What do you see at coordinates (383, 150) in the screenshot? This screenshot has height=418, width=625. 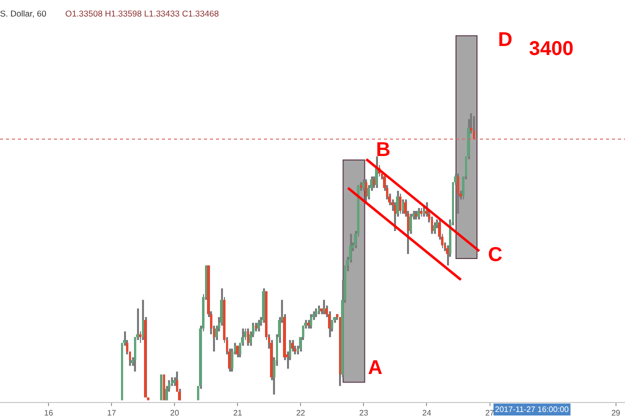 I see `annotation: B` at bounding box center [383, 150].